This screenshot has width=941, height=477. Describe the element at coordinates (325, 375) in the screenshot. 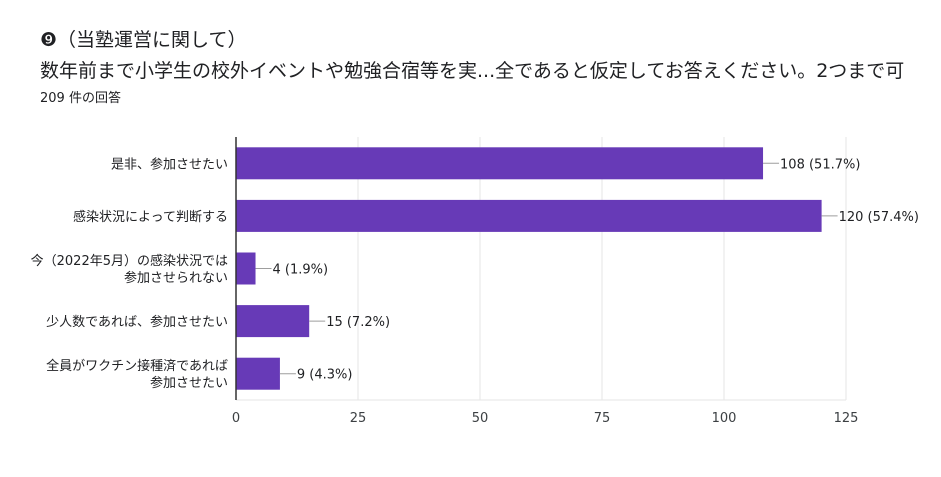

I see `data-label: 9 (4.3%)` at that location.